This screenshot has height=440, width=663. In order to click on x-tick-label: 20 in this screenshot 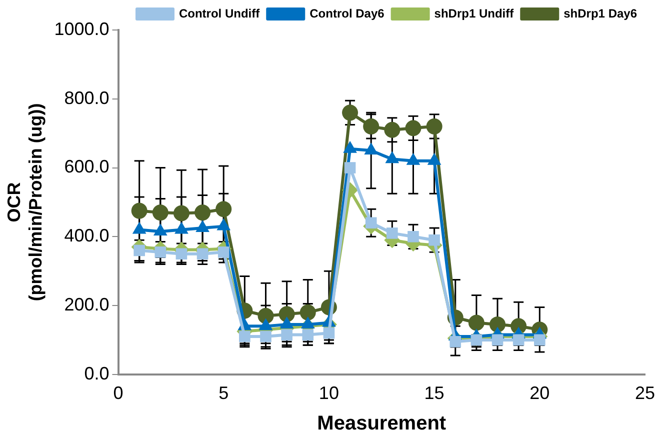, I will do `click(540, 393)`.